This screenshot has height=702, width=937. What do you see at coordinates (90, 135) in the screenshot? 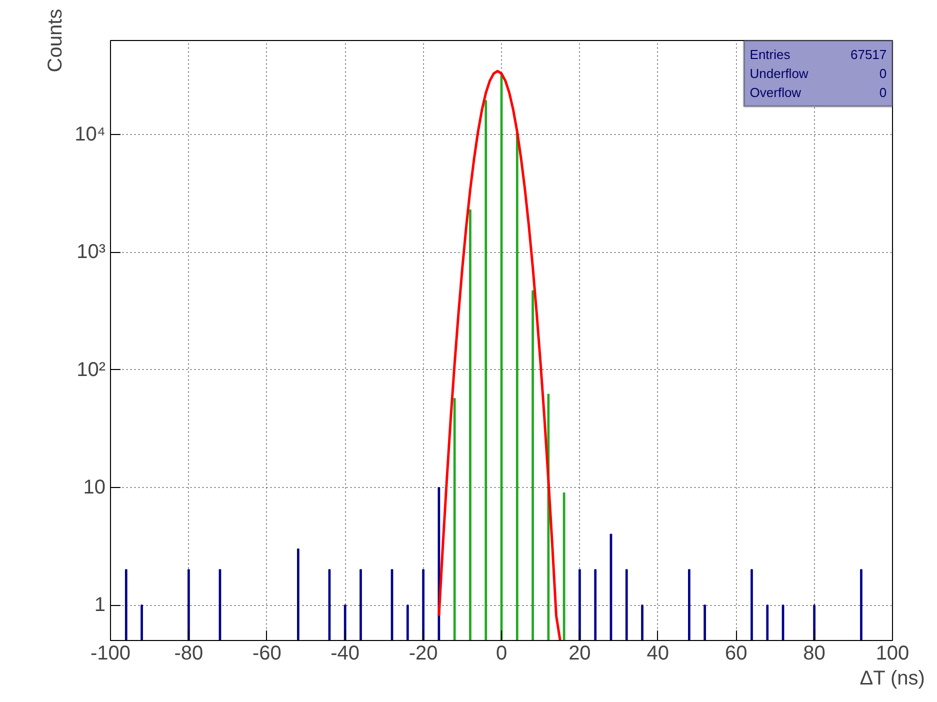
I see `y-tick-label: 10⁴` at bounding box center [90, 135].